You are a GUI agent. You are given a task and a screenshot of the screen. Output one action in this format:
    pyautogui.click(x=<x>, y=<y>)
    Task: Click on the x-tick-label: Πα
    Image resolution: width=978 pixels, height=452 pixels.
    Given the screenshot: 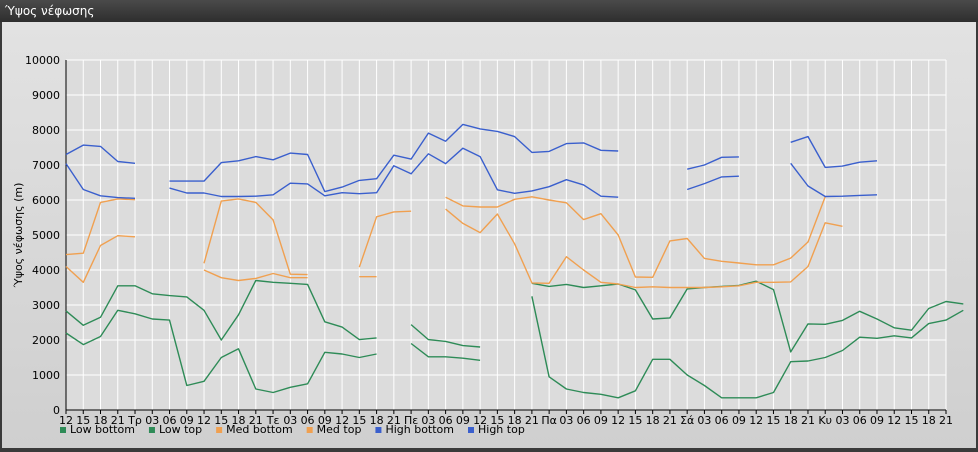 What is the action you would take?
    pyautogui.click(x=549, y=420)
    